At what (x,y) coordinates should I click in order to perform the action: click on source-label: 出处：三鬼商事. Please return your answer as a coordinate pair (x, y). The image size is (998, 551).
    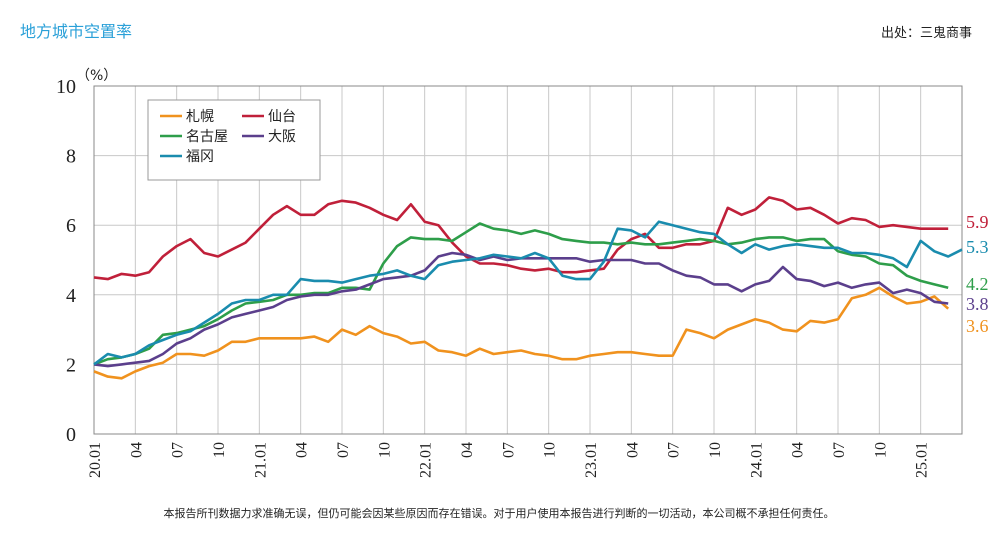
    Looking at the image, I should click on (926, 33).